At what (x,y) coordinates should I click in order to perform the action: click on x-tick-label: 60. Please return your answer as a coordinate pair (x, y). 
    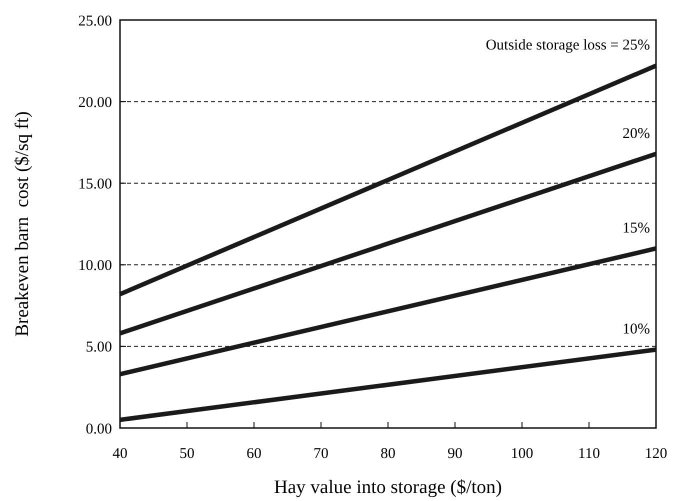
    Looking at the image, I should click on (254, 454).